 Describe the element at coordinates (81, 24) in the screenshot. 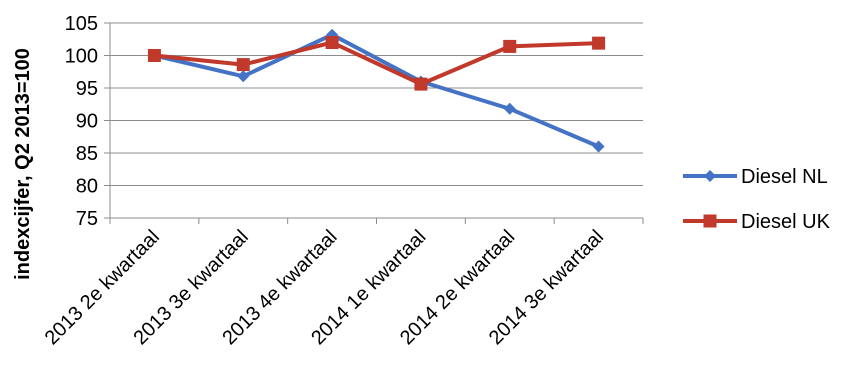

I see `y-tick-label: 105` at that location.